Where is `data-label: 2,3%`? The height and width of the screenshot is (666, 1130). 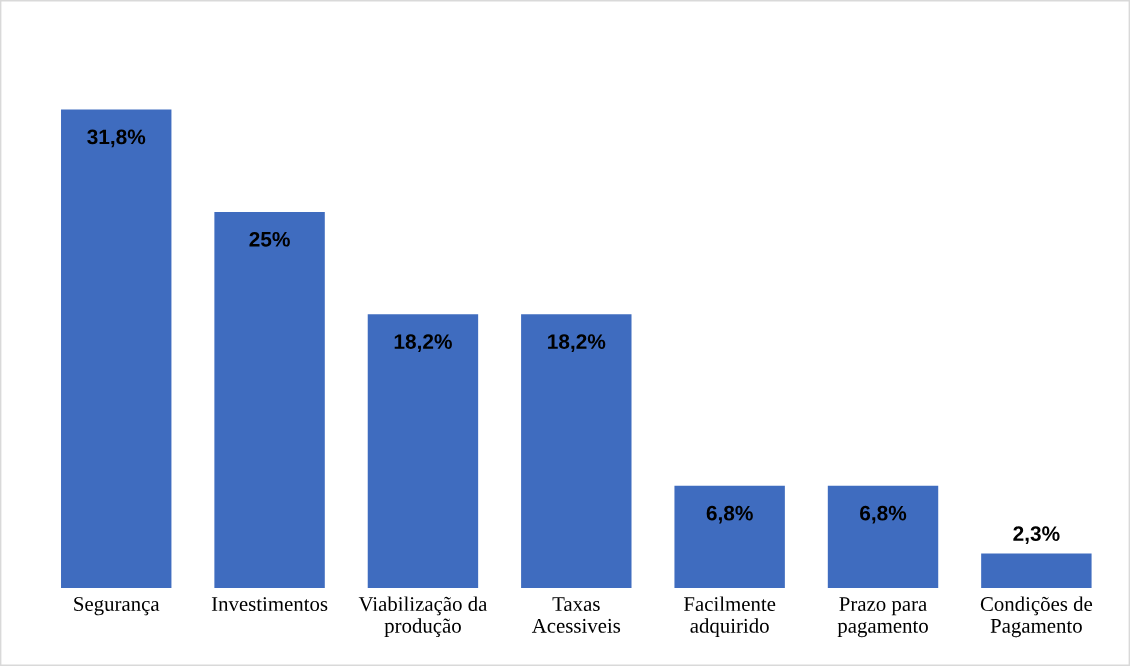 data-label: 2,3% is located at coordinates (1036, 535).